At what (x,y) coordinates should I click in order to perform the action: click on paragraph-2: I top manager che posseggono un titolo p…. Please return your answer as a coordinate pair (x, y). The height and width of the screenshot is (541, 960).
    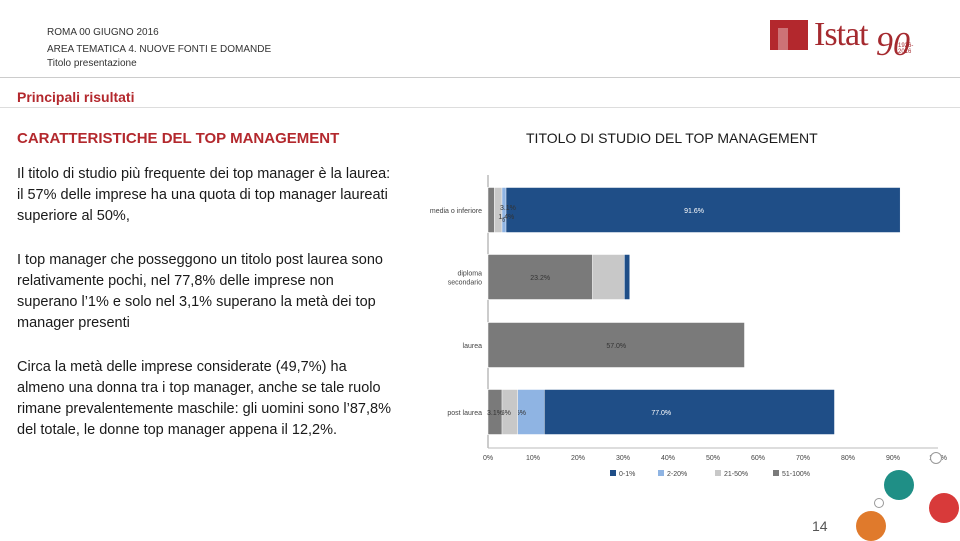
    Looking at the image, I should click on (200, 291).